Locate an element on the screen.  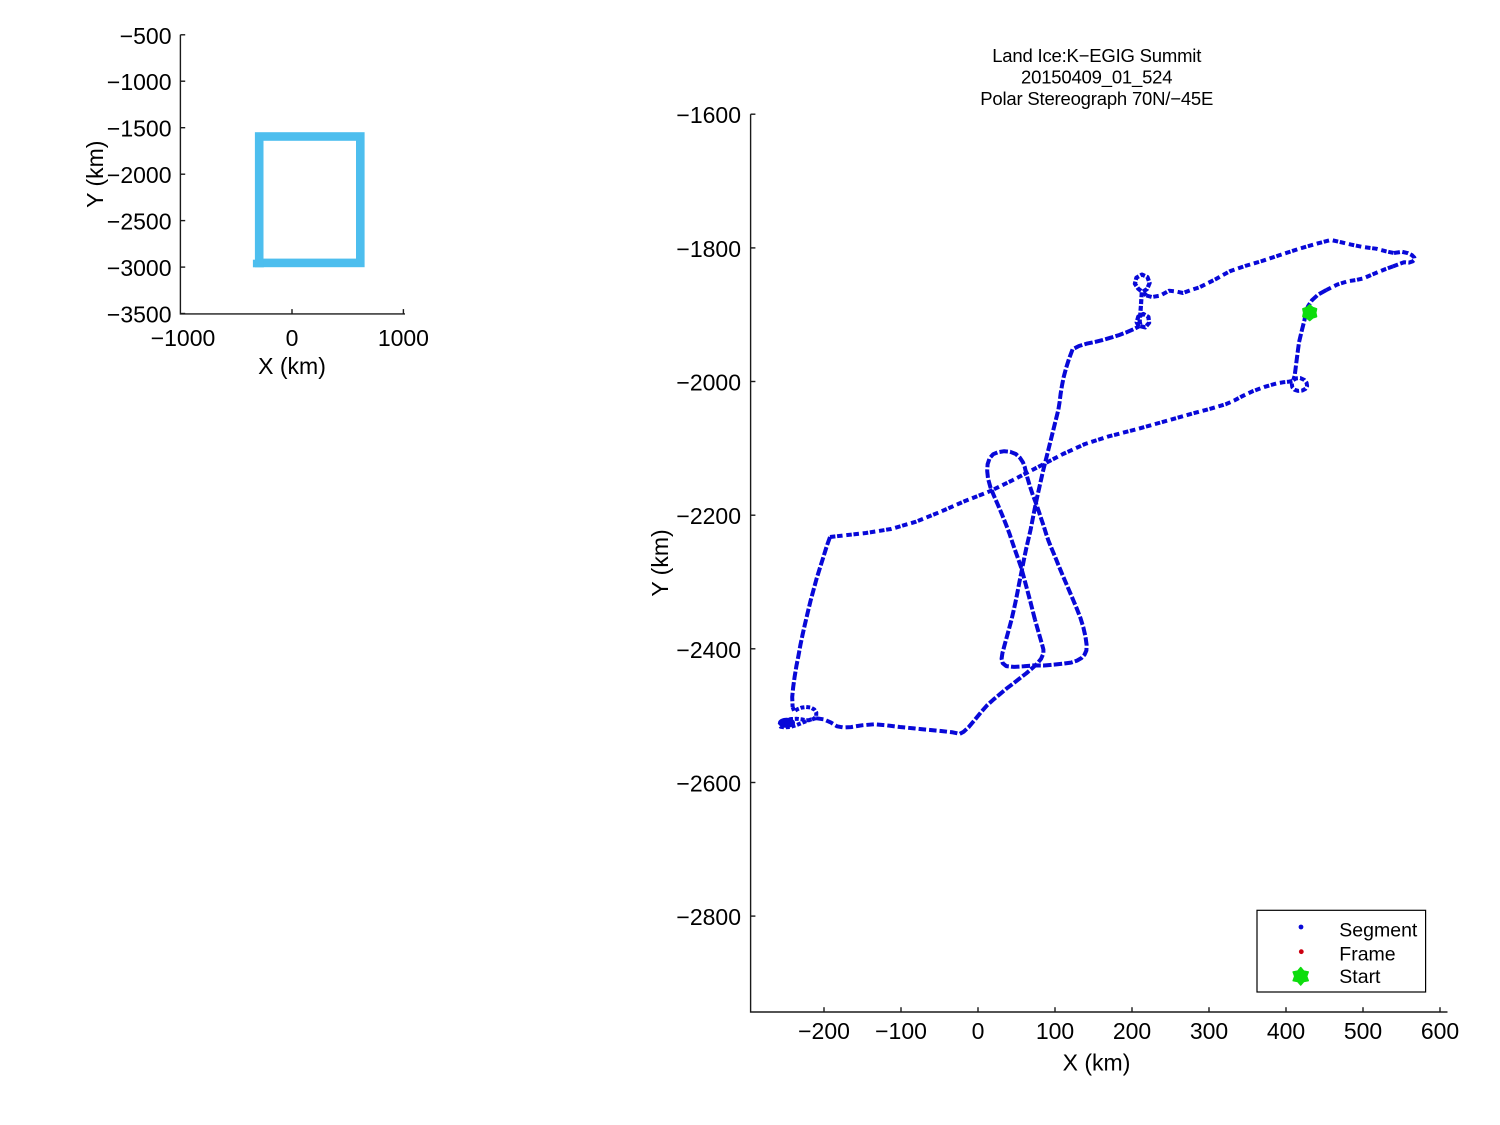
svg-text: 400 is located at coordinates (1286, 1031).